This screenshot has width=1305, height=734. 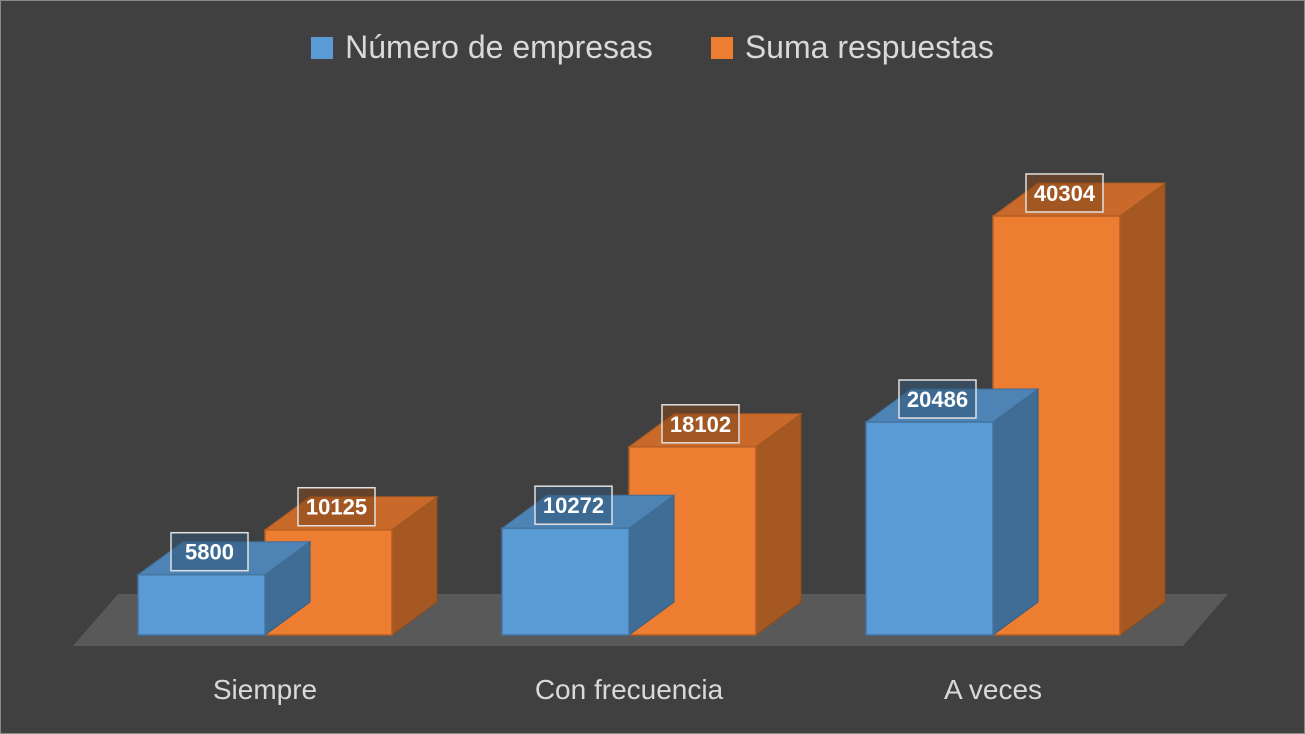 I want to click on legend-label-suma-respuestas: Suma respuestas, so click(x=869, y=47).